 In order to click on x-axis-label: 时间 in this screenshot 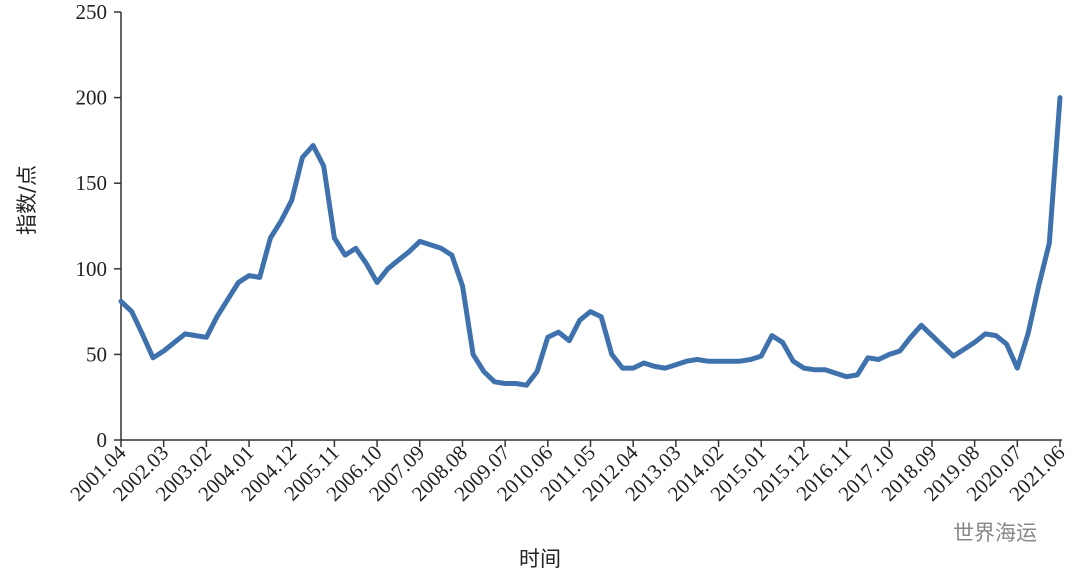, I will do `click(540, 559)`.